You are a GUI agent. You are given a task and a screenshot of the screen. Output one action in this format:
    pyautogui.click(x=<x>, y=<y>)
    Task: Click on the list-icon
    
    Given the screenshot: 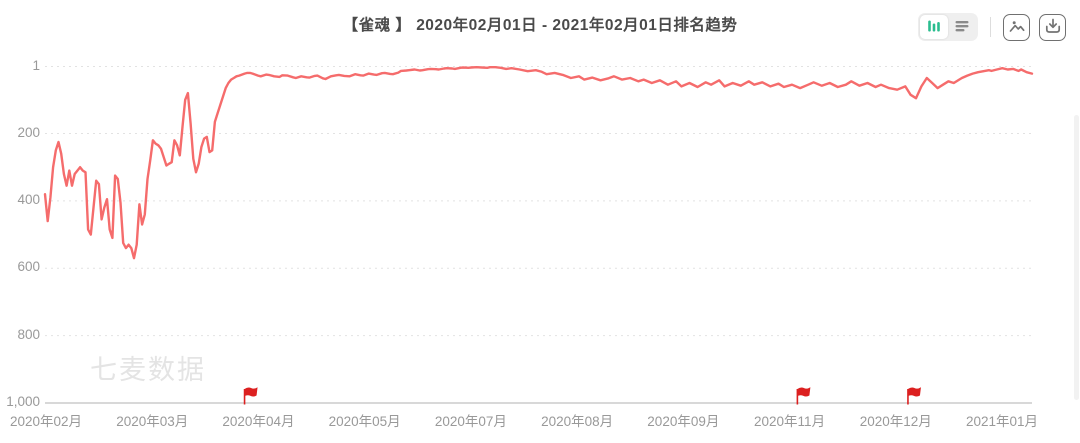 What is the action you would take?
    pyautogui.click(x=962, y=27)
    